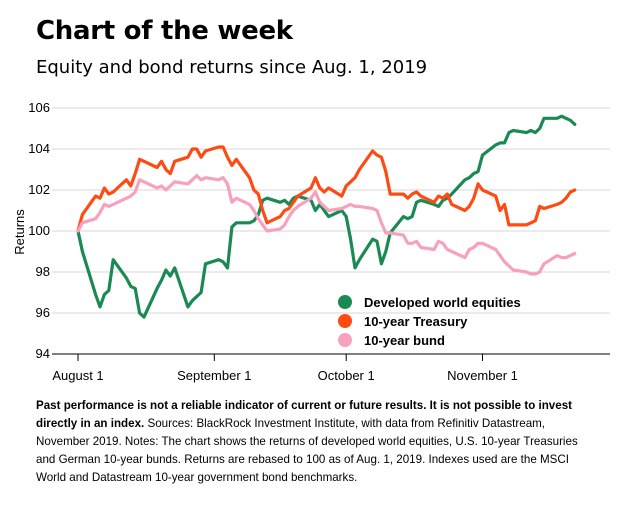 Image resolution: width=620 pixels, height=520 pixels. What do you see at coordinates (345, 321) in the screenshot?
I see `legend-marker-treasury` at bounding box center [345, 321].